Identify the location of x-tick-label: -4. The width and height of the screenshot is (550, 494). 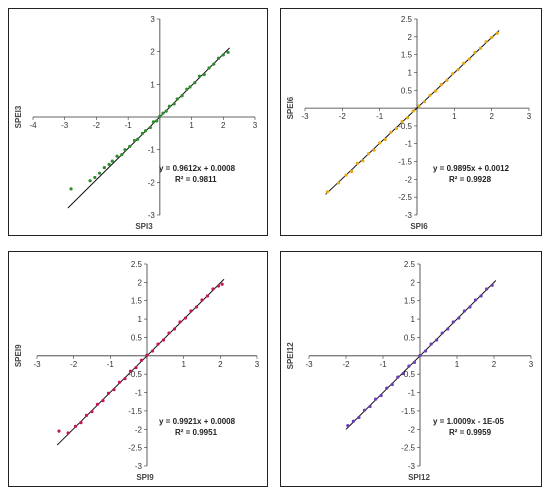
(33, 125).